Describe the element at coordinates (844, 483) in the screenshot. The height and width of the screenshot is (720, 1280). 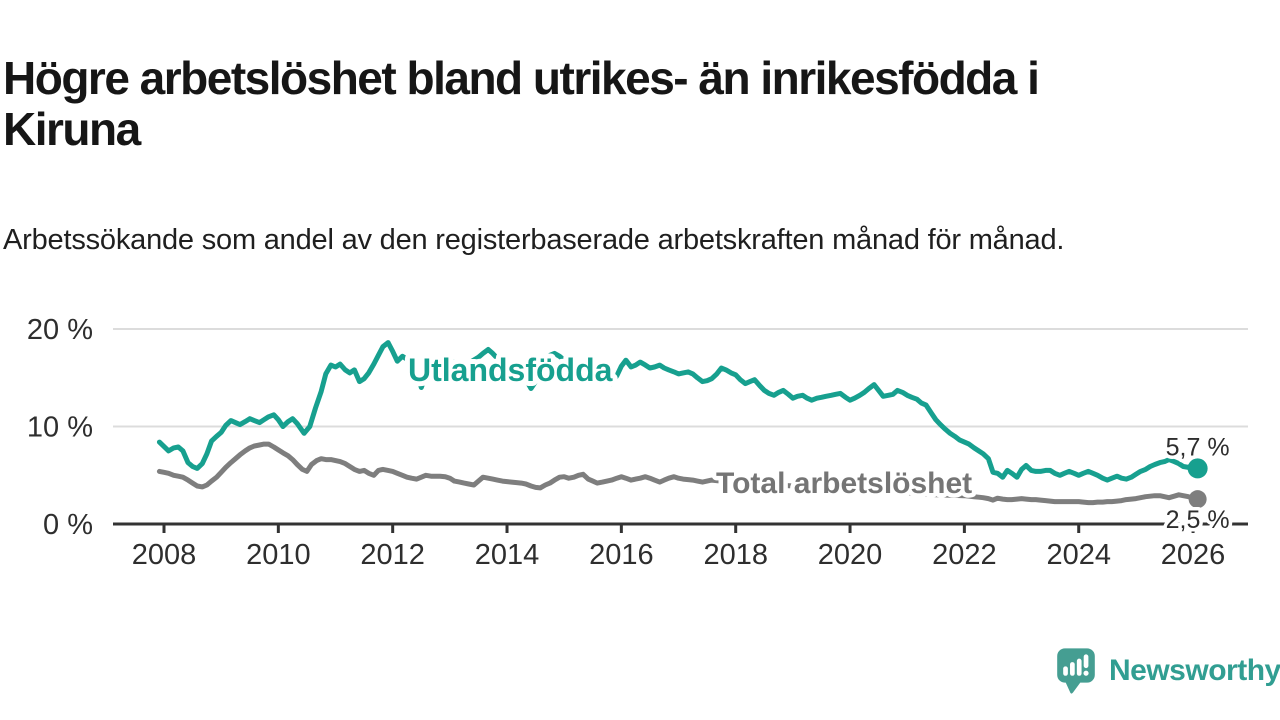
I see `series-label-total-arbetsloshet: Total arbetslöshet` at that location.